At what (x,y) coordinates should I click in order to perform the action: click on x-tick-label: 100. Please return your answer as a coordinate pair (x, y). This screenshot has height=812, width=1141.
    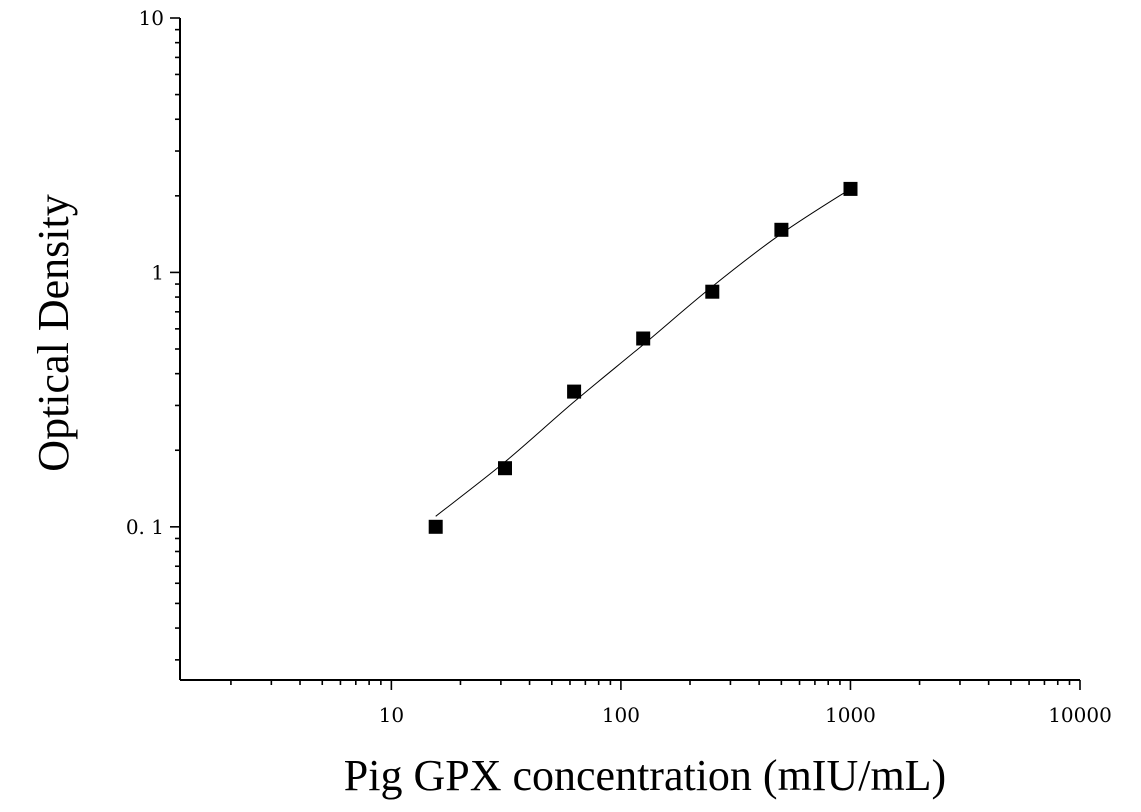
    Looking at the image, I should click on (621, 715).